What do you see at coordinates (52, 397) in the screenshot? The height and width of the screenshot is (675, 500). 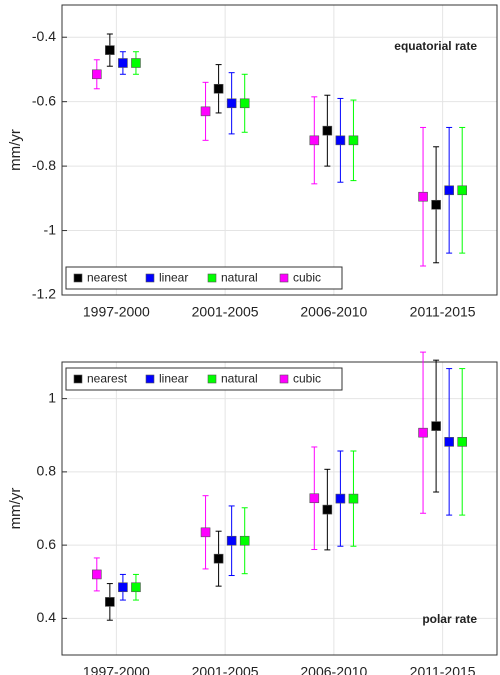 I see `y-tick-label: 1` at bounding box center [52, 397].